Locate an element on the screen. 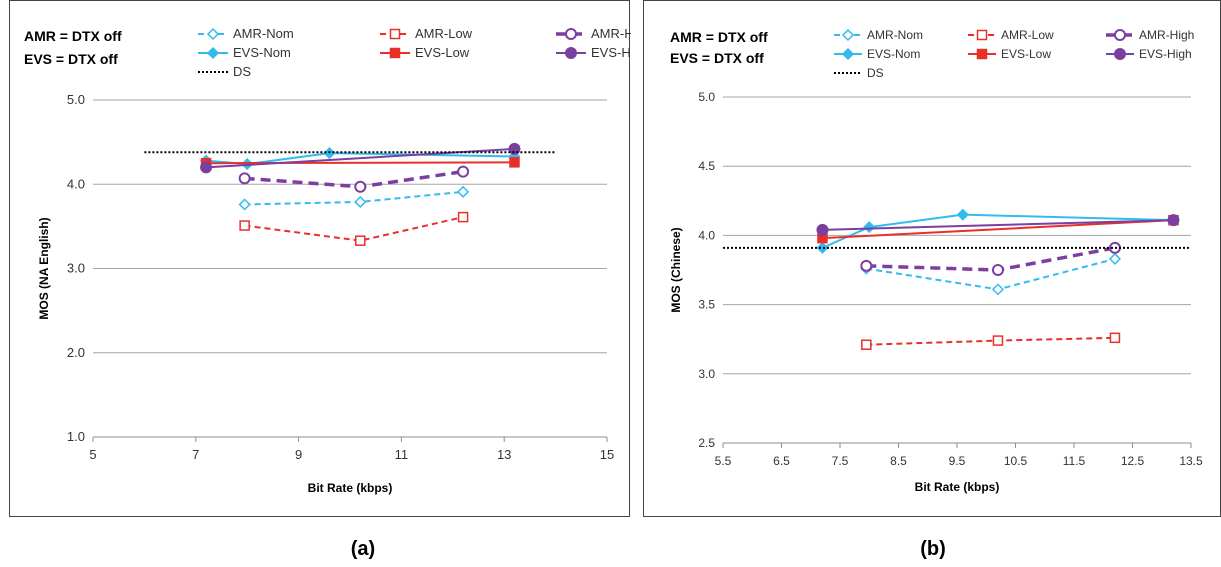  ytick-label-4: 4.5 is located at coordinates (706, 166).